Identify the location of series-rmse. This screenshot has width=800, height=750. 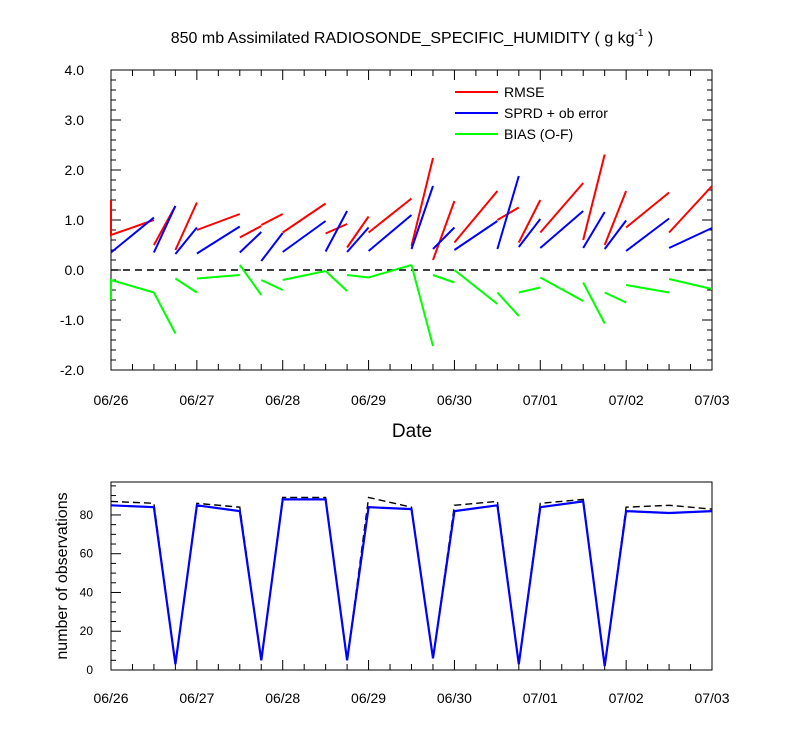
(411, 207).